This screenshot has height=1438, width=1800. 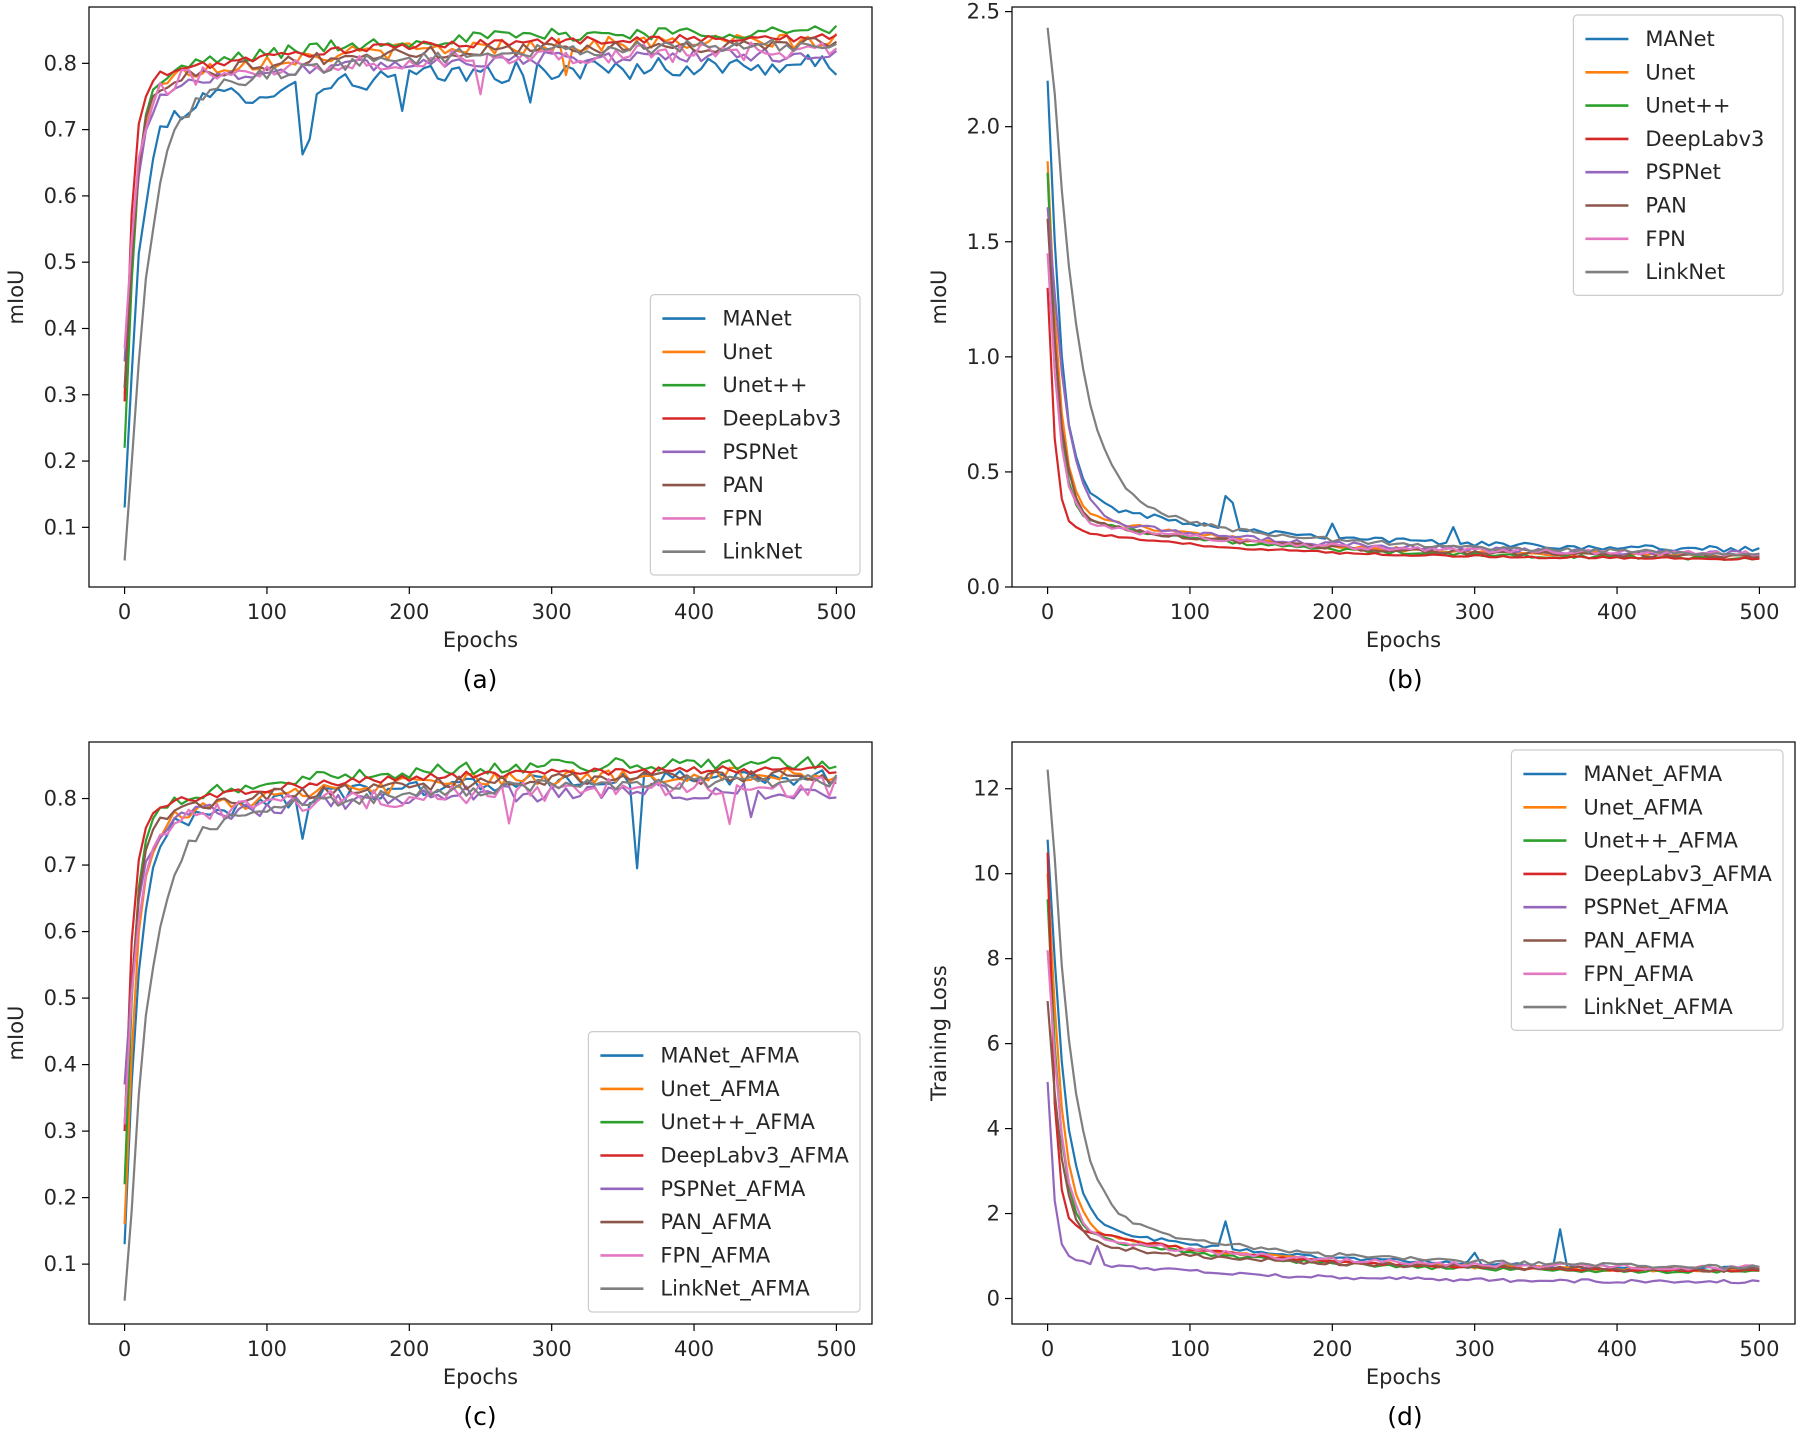 What do you see at coordinates (735, 1289) in the screenshot?
I see `legend-label: LinkNet_AFMA` at bounding box center [735, 1289].